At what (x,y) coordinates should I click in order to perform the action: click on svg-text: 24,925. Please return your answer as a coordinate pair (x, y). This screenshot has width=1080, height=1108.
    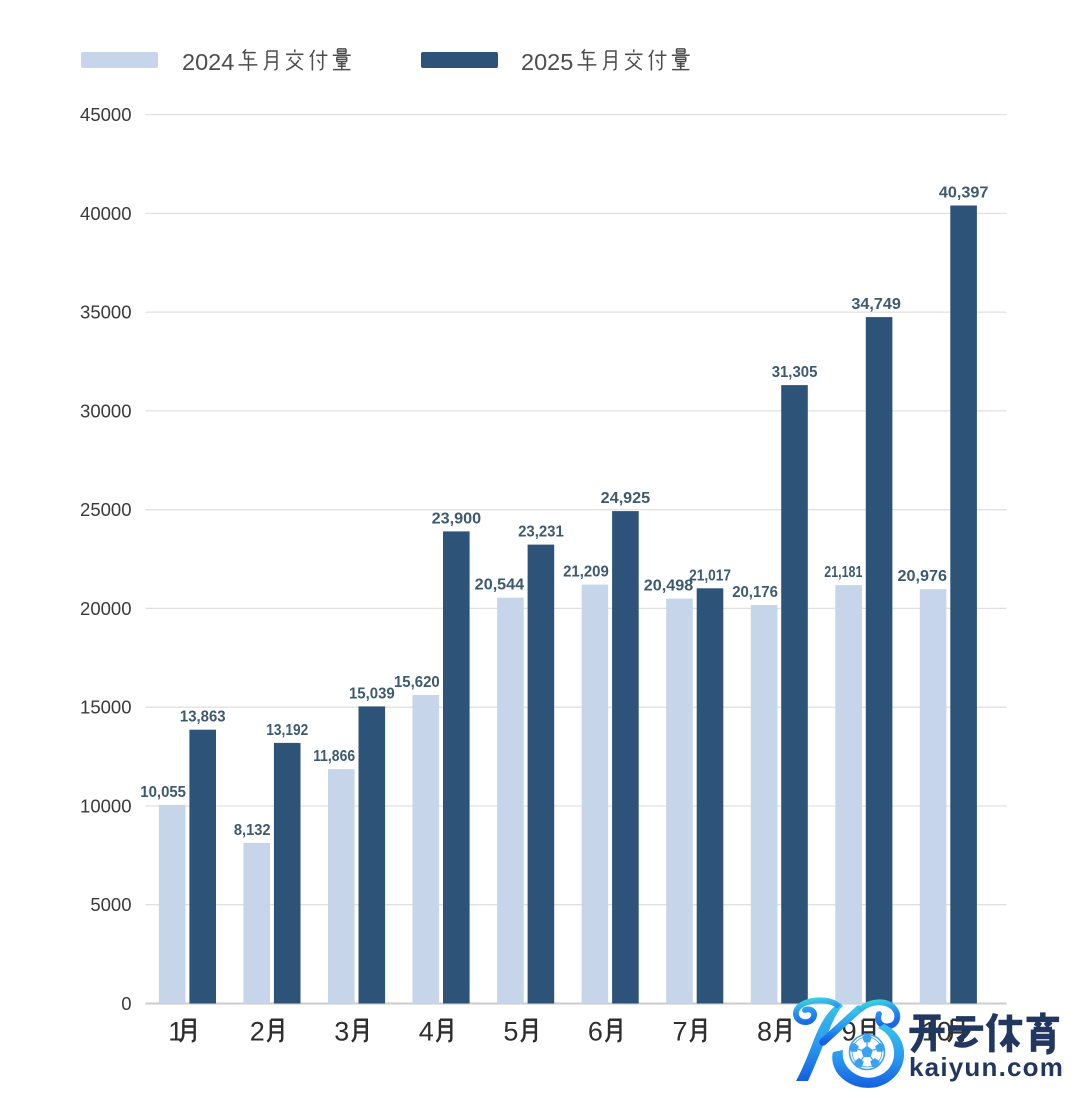
    Looking at the image, I should click on (626, 498).